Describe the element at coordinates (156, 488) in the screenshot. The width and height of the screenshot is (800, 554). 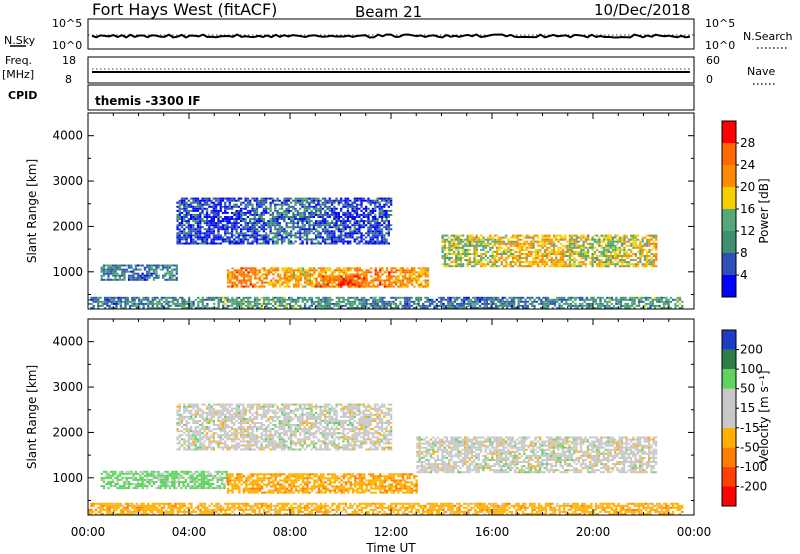
I see `velocity-cell` at that location.